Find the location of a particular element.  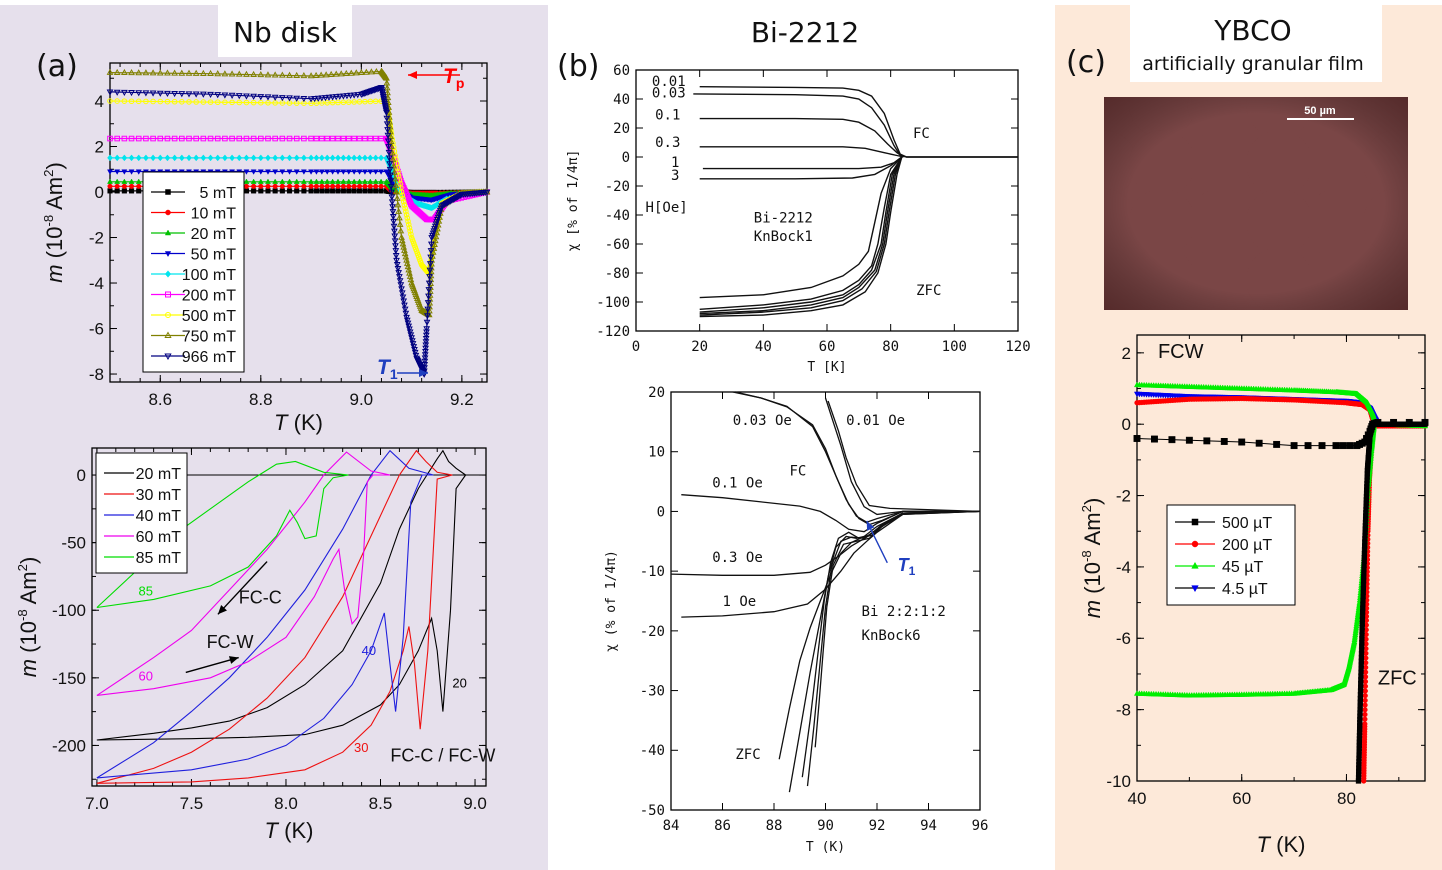

y-axis-unit: (10 is located at coordinates (1092, 581).